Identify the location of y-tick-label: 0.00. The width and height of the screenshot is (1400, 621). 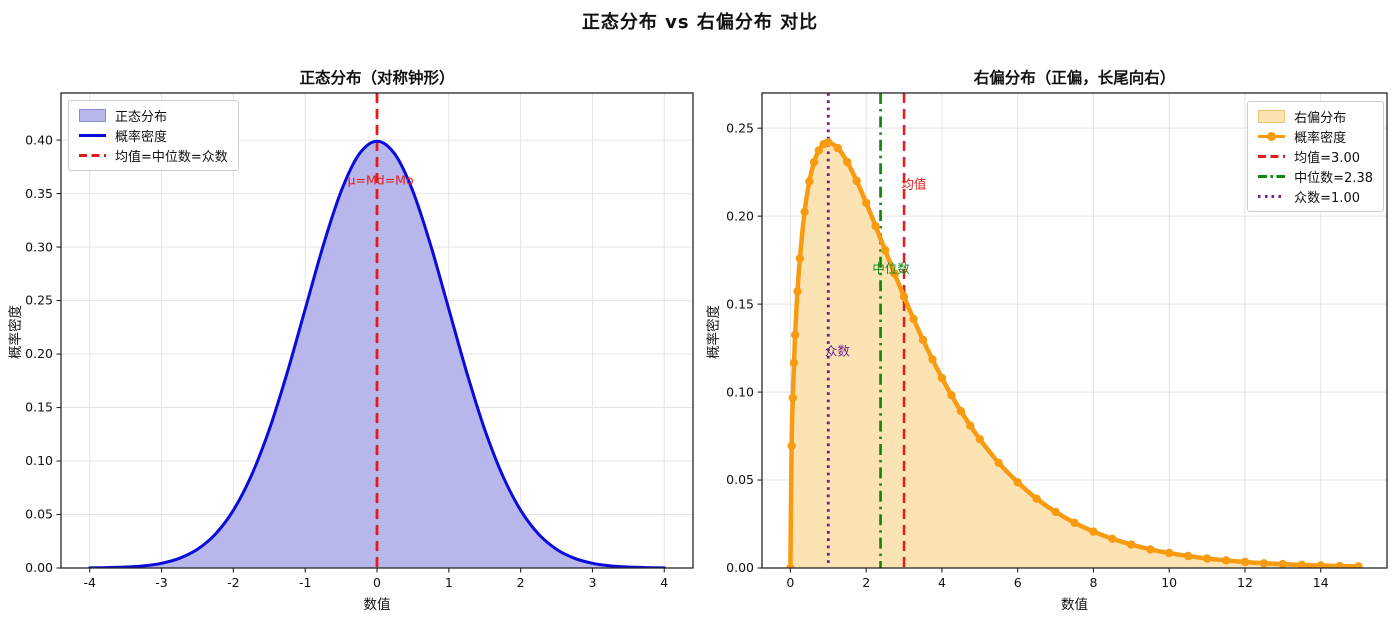
(39, 567).